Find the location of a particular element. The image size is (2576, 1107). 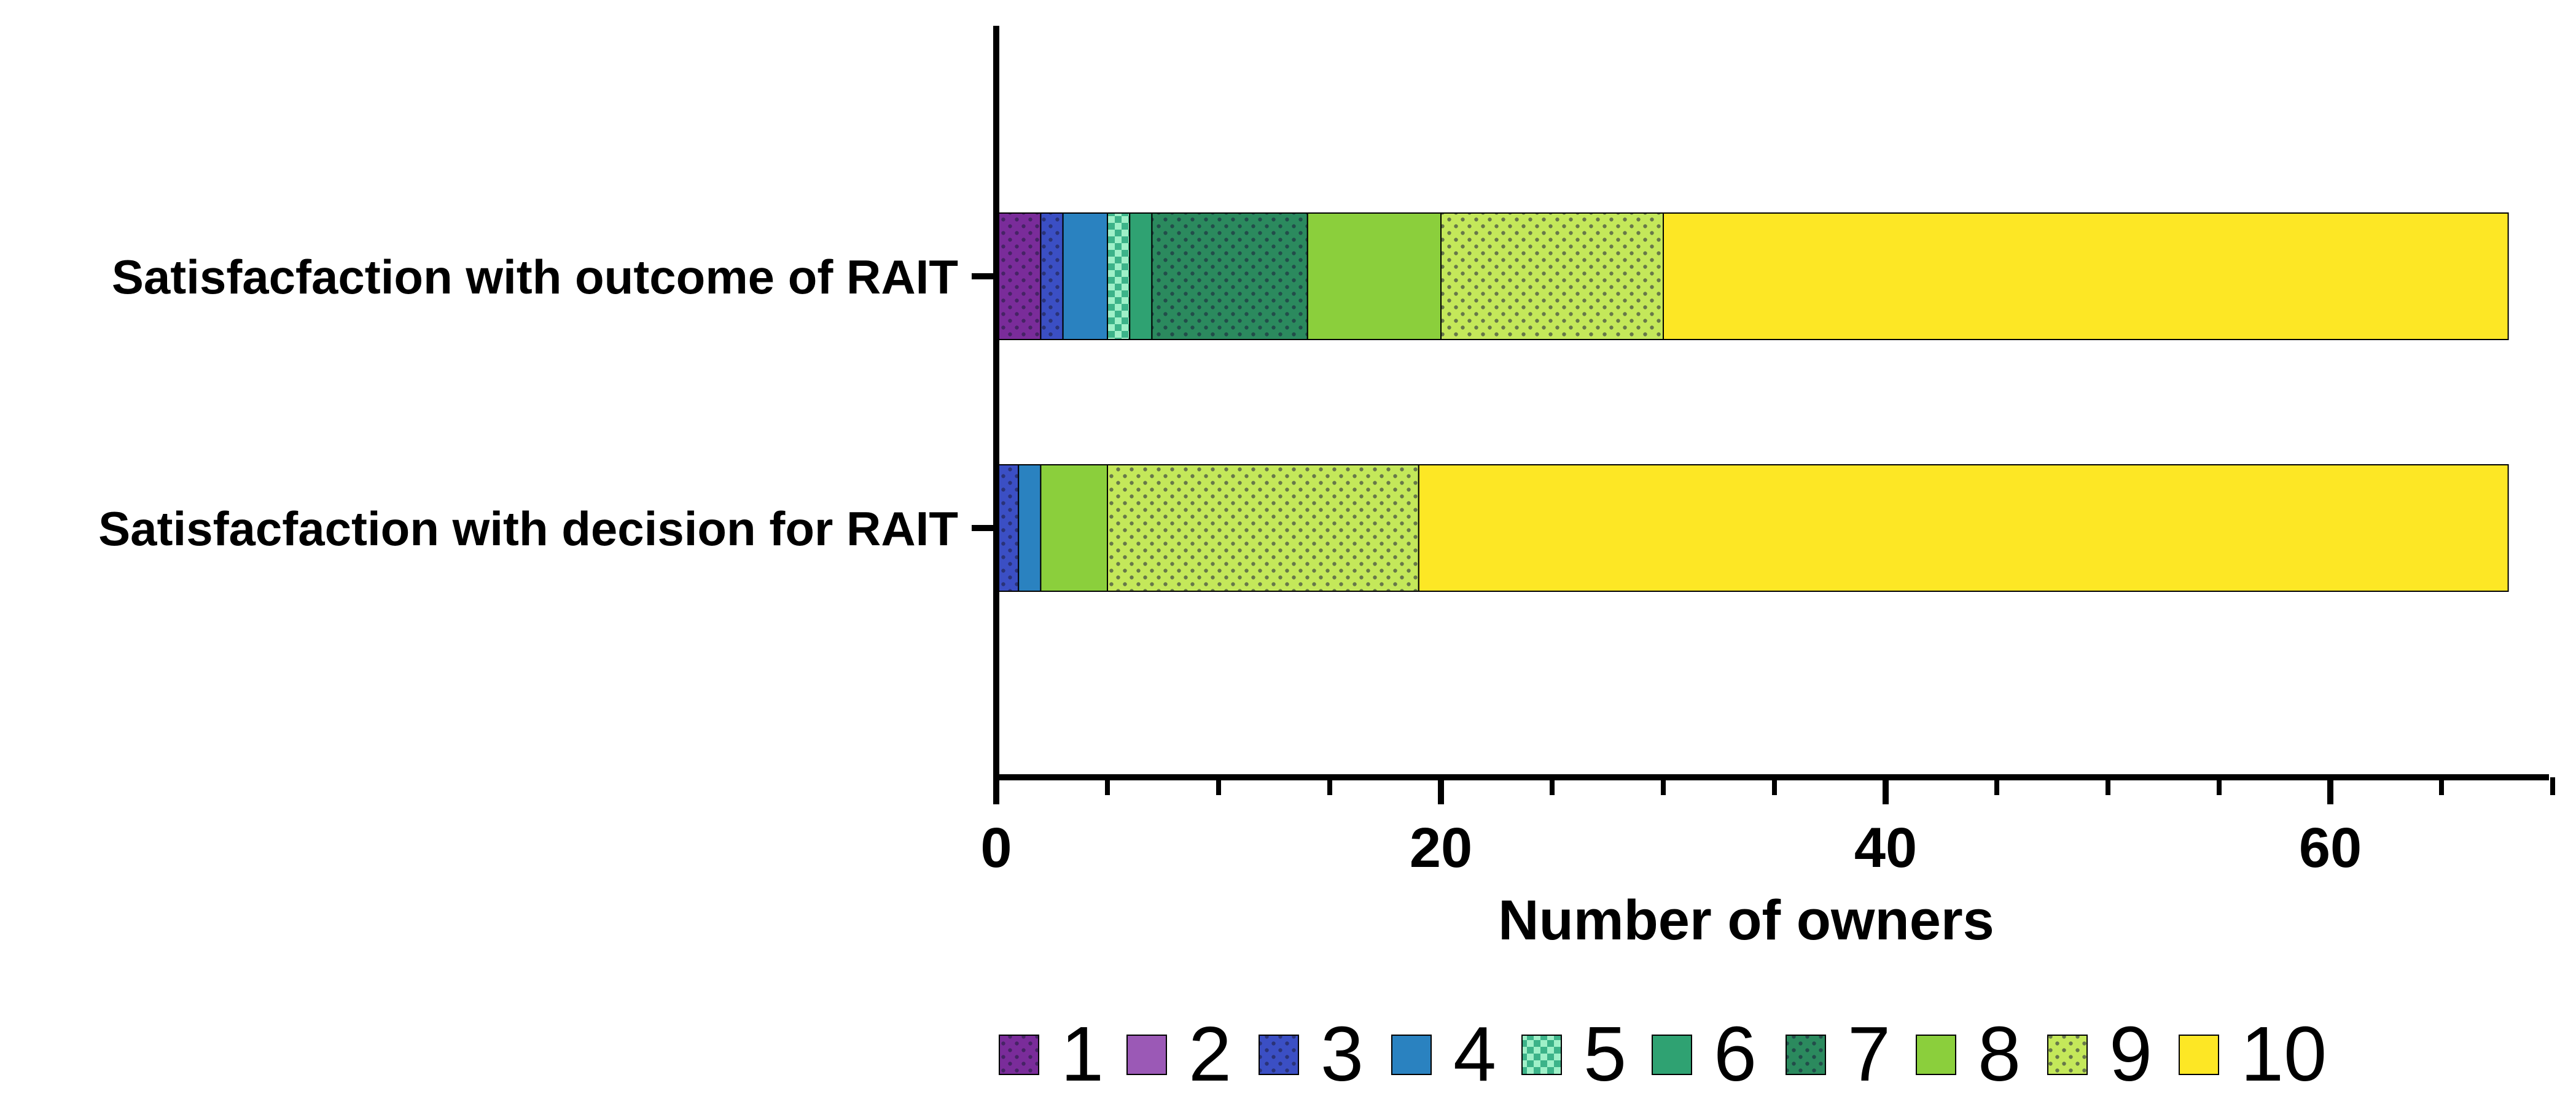

x-tick-label: 20 is located at coordinates (1441, 848).